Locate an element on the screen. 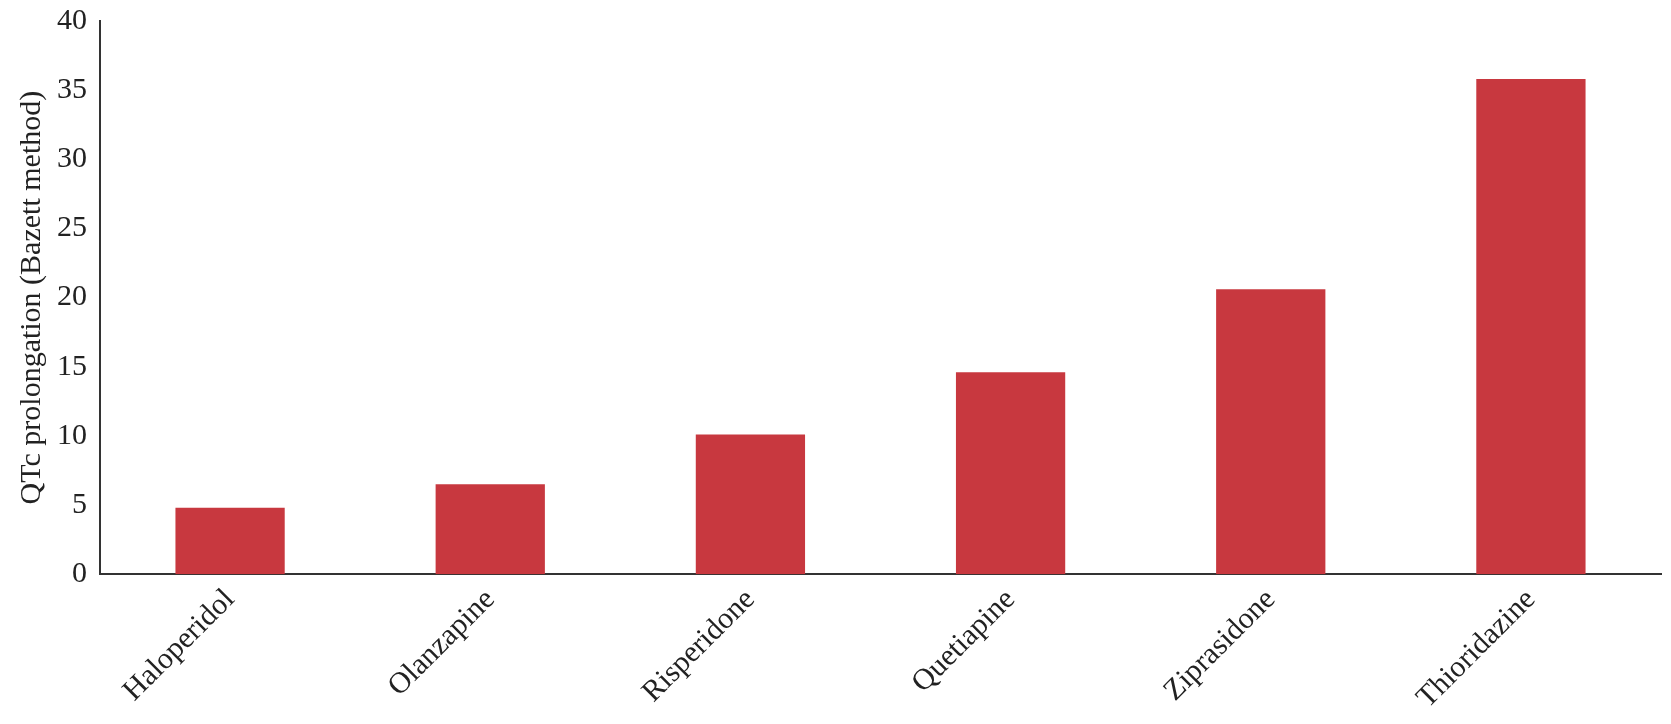 The height and width of the screenshot is (724, 1671). y-tick-label: 40 is located at coordinates (72, 18).